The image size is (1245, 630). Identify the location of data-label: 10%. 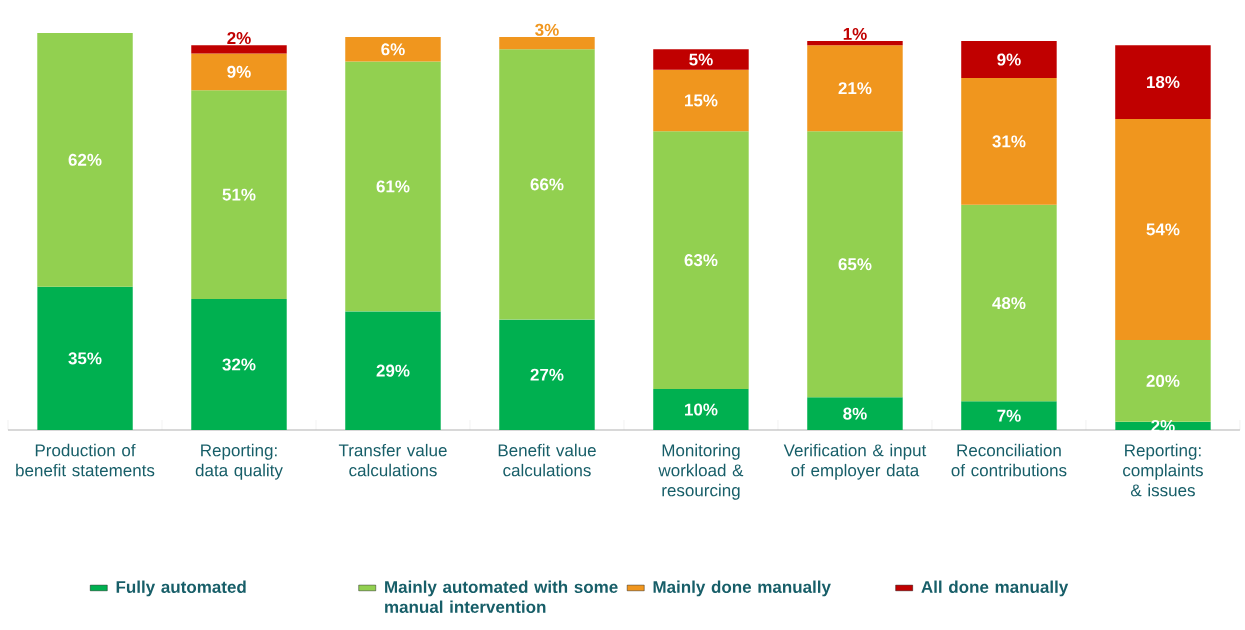
(701, 409).